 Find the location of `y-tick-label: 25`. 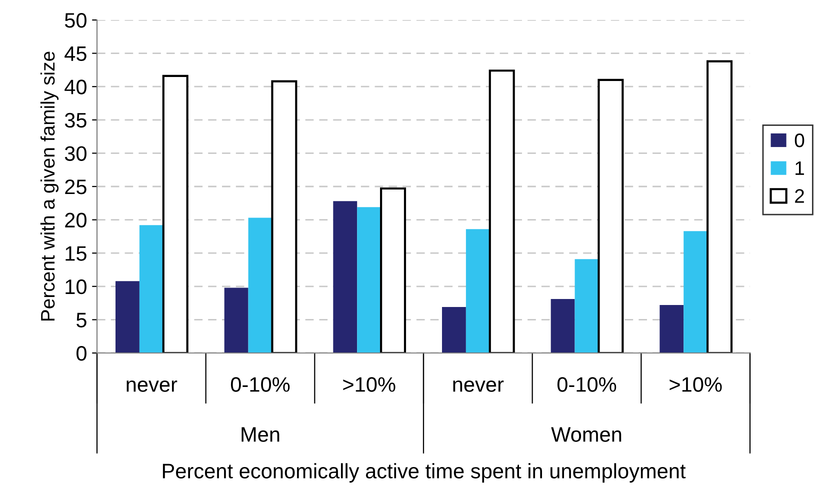

y-tick-label: 25 is located at coordinates (75, 187).